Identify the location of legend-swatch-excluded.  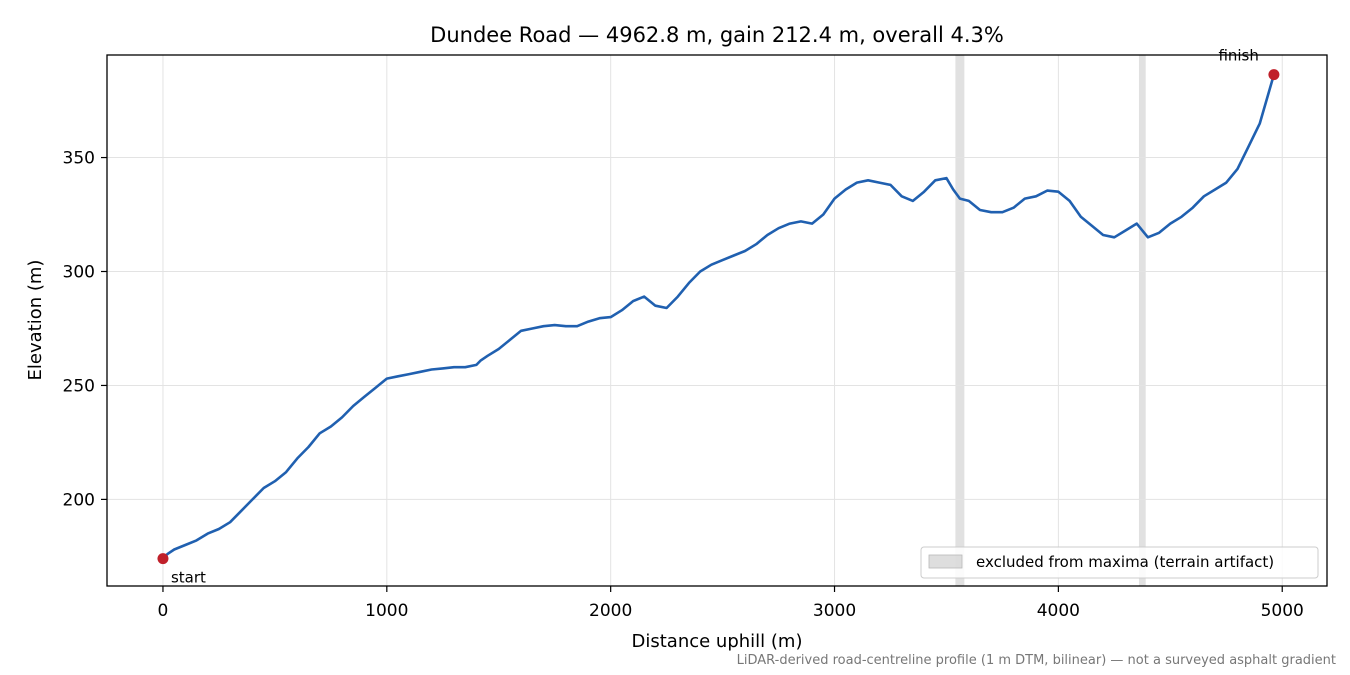
(945, 561).